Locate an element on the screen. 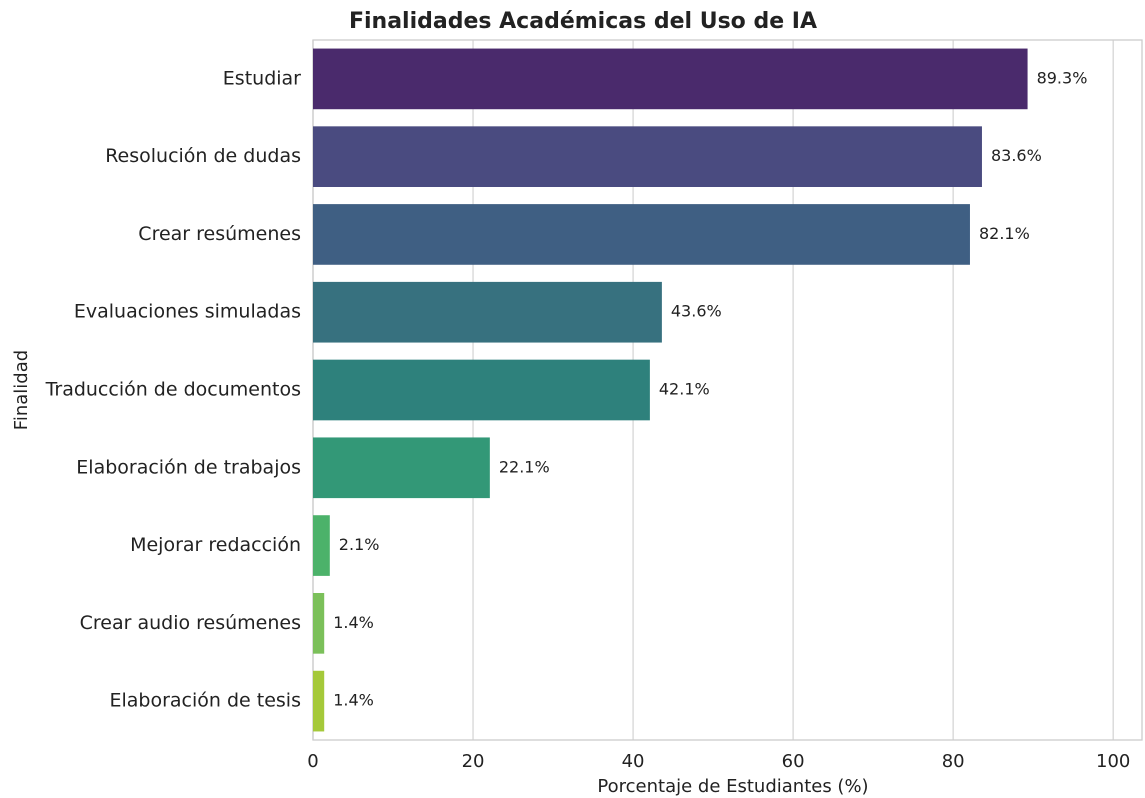 This screenshot has width=1145, height=798. x-tick-label: 60 is located at coordinates (793, 761).